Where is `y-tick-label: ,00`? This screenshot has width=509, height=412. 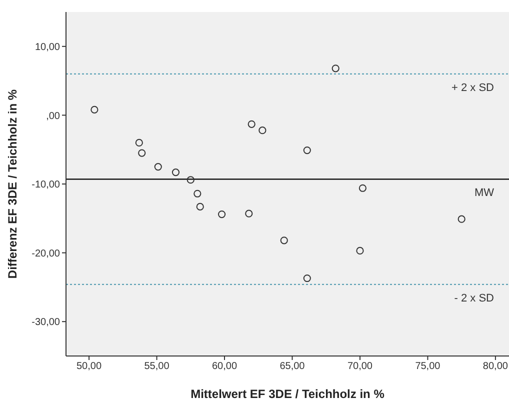
y-tick-label: ,00 is located at coordinates (53, 116).